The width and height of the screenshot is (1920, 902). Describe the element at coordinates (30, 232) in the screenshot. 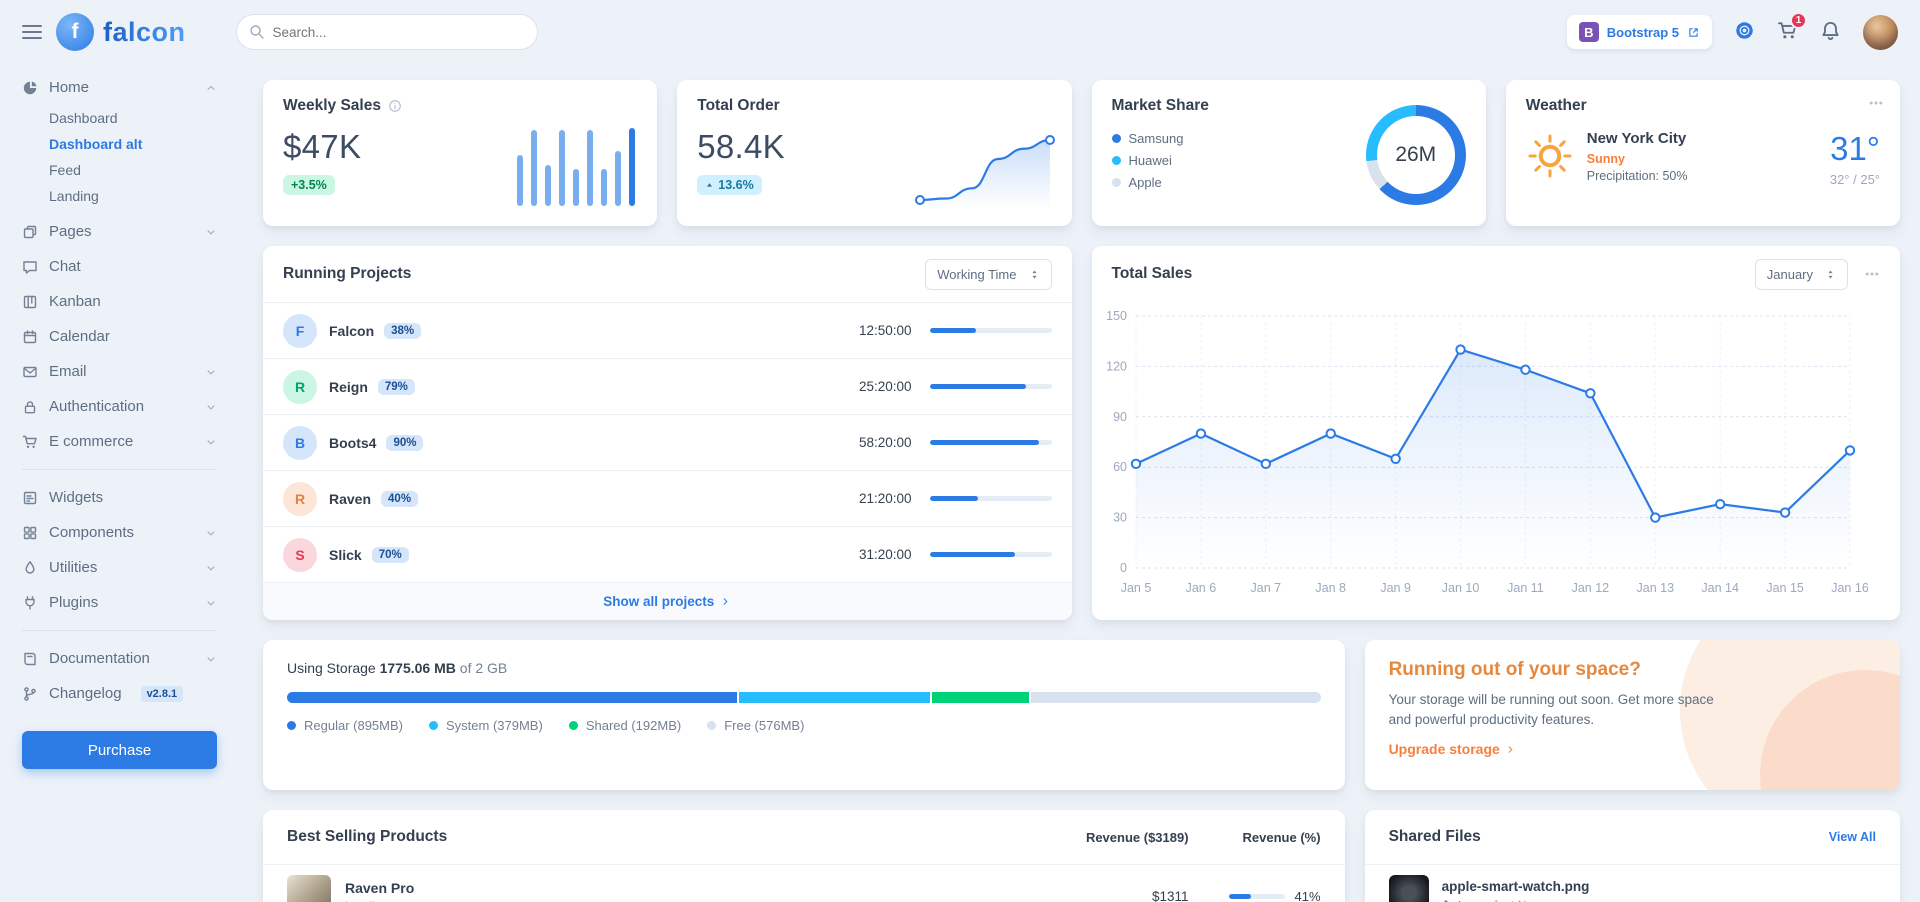

I see `pages-icon` at that location.